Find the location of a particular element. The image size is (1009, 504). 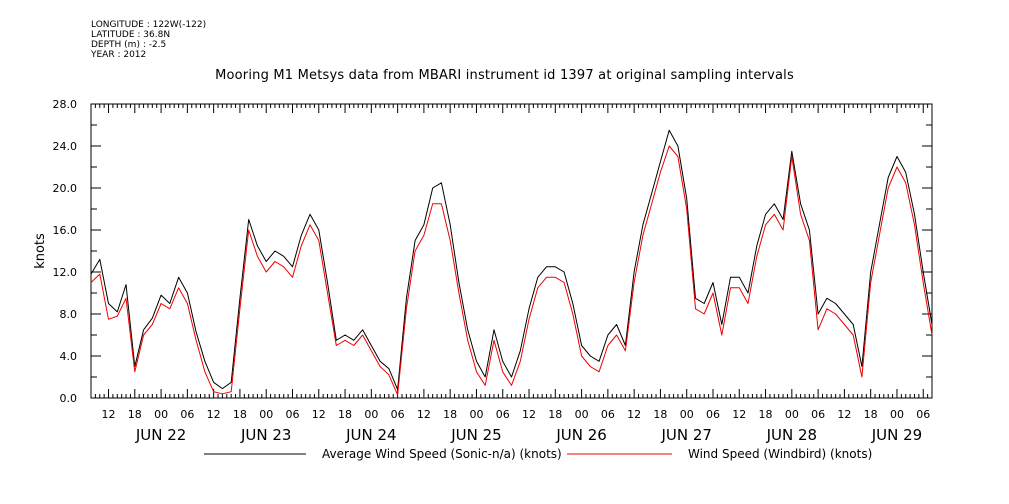

y-tick-label: 24.0 is located at coordinates (65, 146).